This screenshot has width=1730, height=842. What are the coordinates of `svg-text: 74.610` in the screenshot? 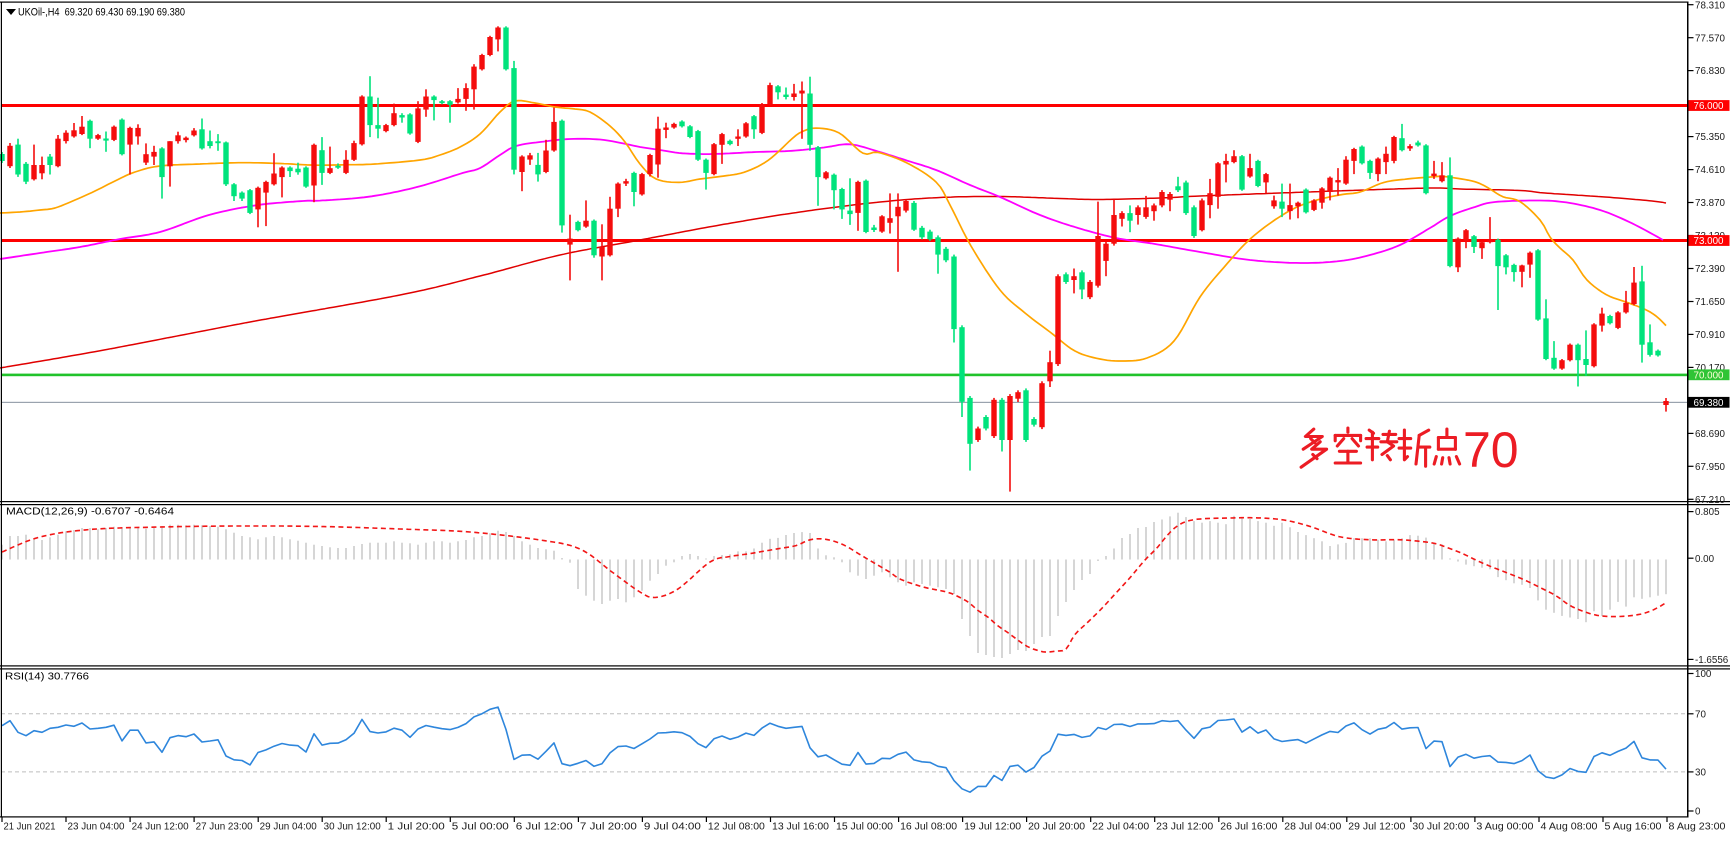 It's located at (1710, 170).